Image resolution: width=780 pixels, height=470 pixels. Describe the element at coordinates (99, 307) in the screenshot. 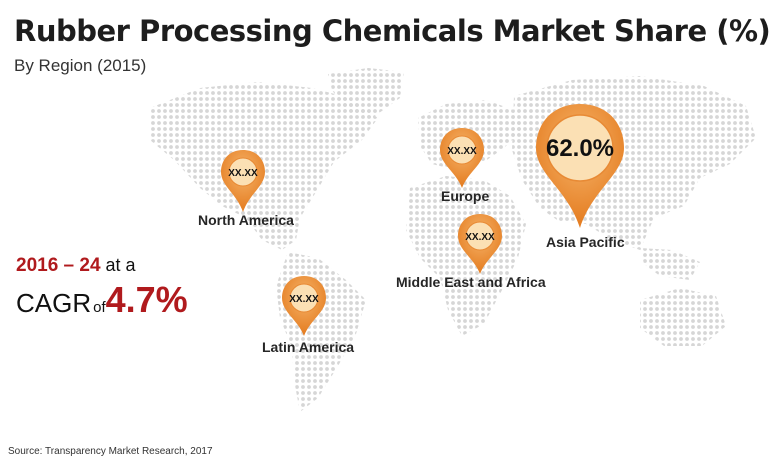

I see `cagr-of: of` at that location.